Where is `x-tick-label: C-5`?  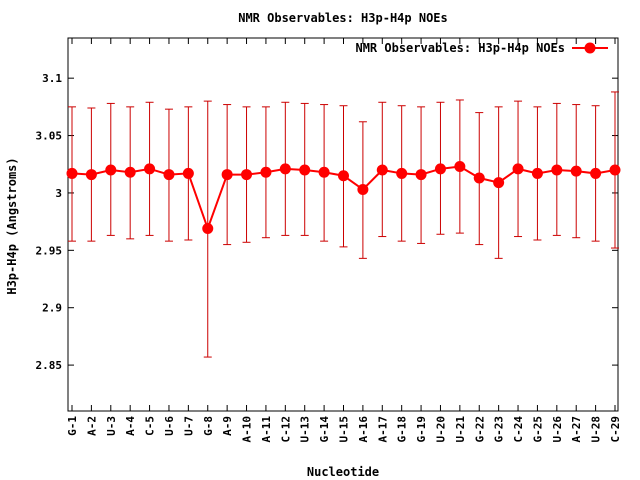 x-tick-label: C-5 is located at coordinates (150, 426).